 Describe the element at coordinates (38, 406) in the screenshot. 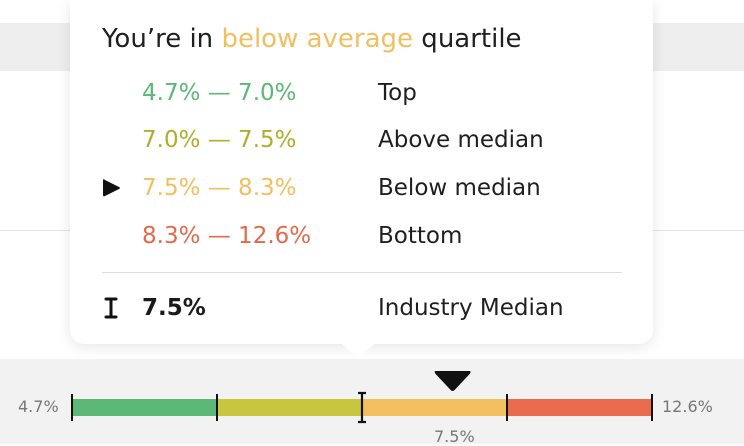

I see `scale-min-label: 4.7%` at that location.